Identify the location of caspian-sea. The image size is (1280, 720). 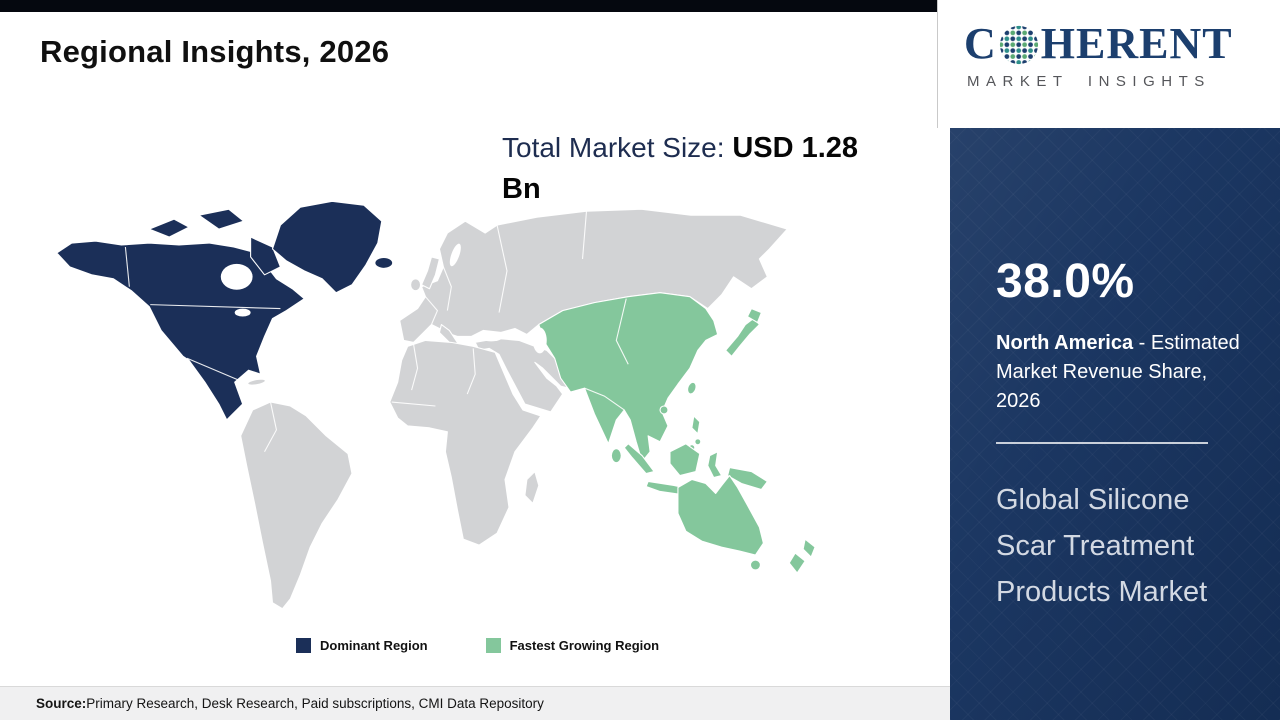
(539, 340).